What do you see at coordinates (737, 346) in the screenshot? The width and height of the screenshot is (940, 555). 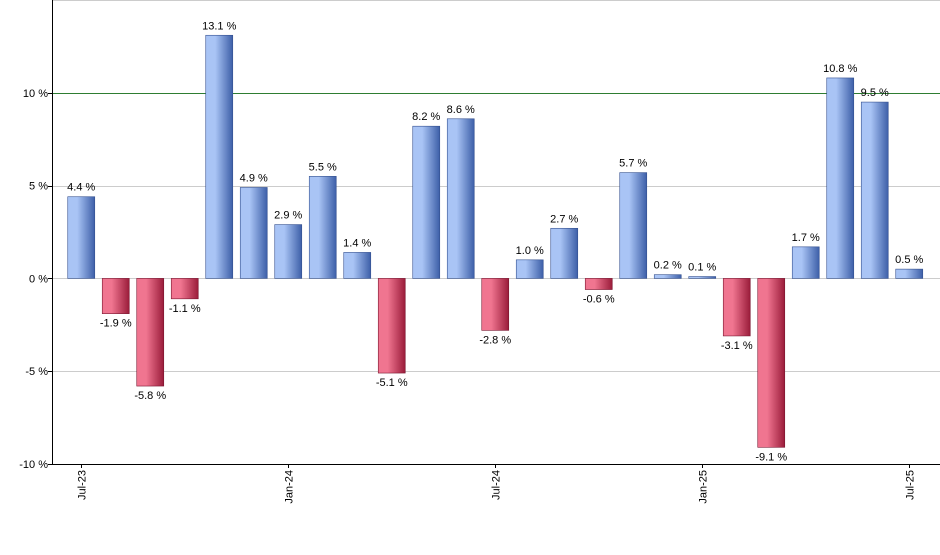 I see `data-label: -3.1 %` at bounding box center [737, 346].